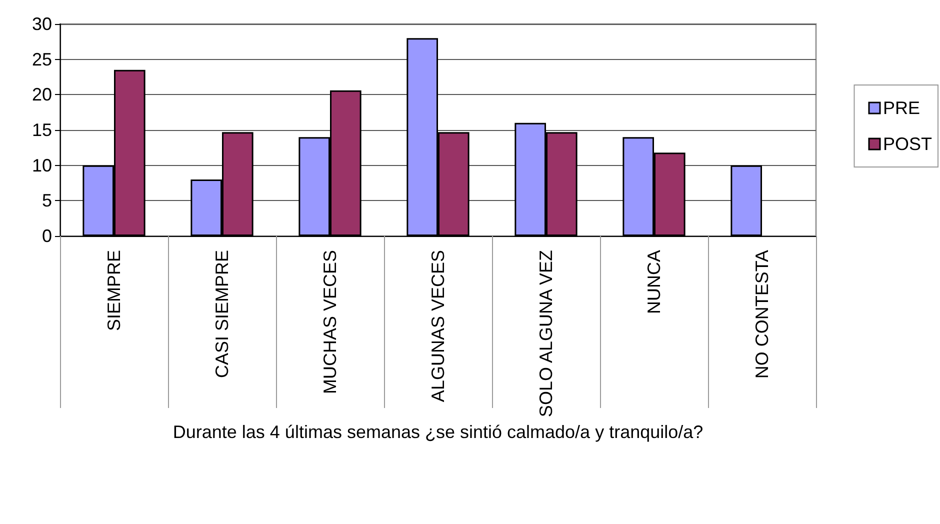  Describe the element at coordinates (42, 59) in the screenshot. I see `y-tick-label: 25` at that location.